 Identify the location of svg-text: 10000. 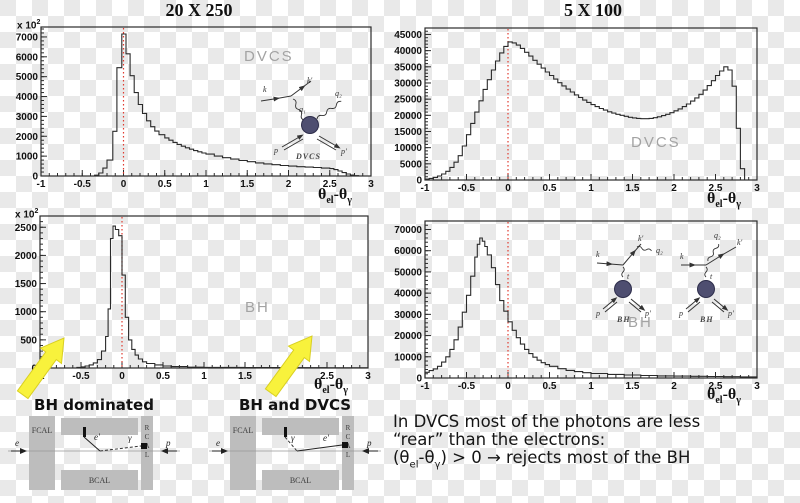
(408, 357).